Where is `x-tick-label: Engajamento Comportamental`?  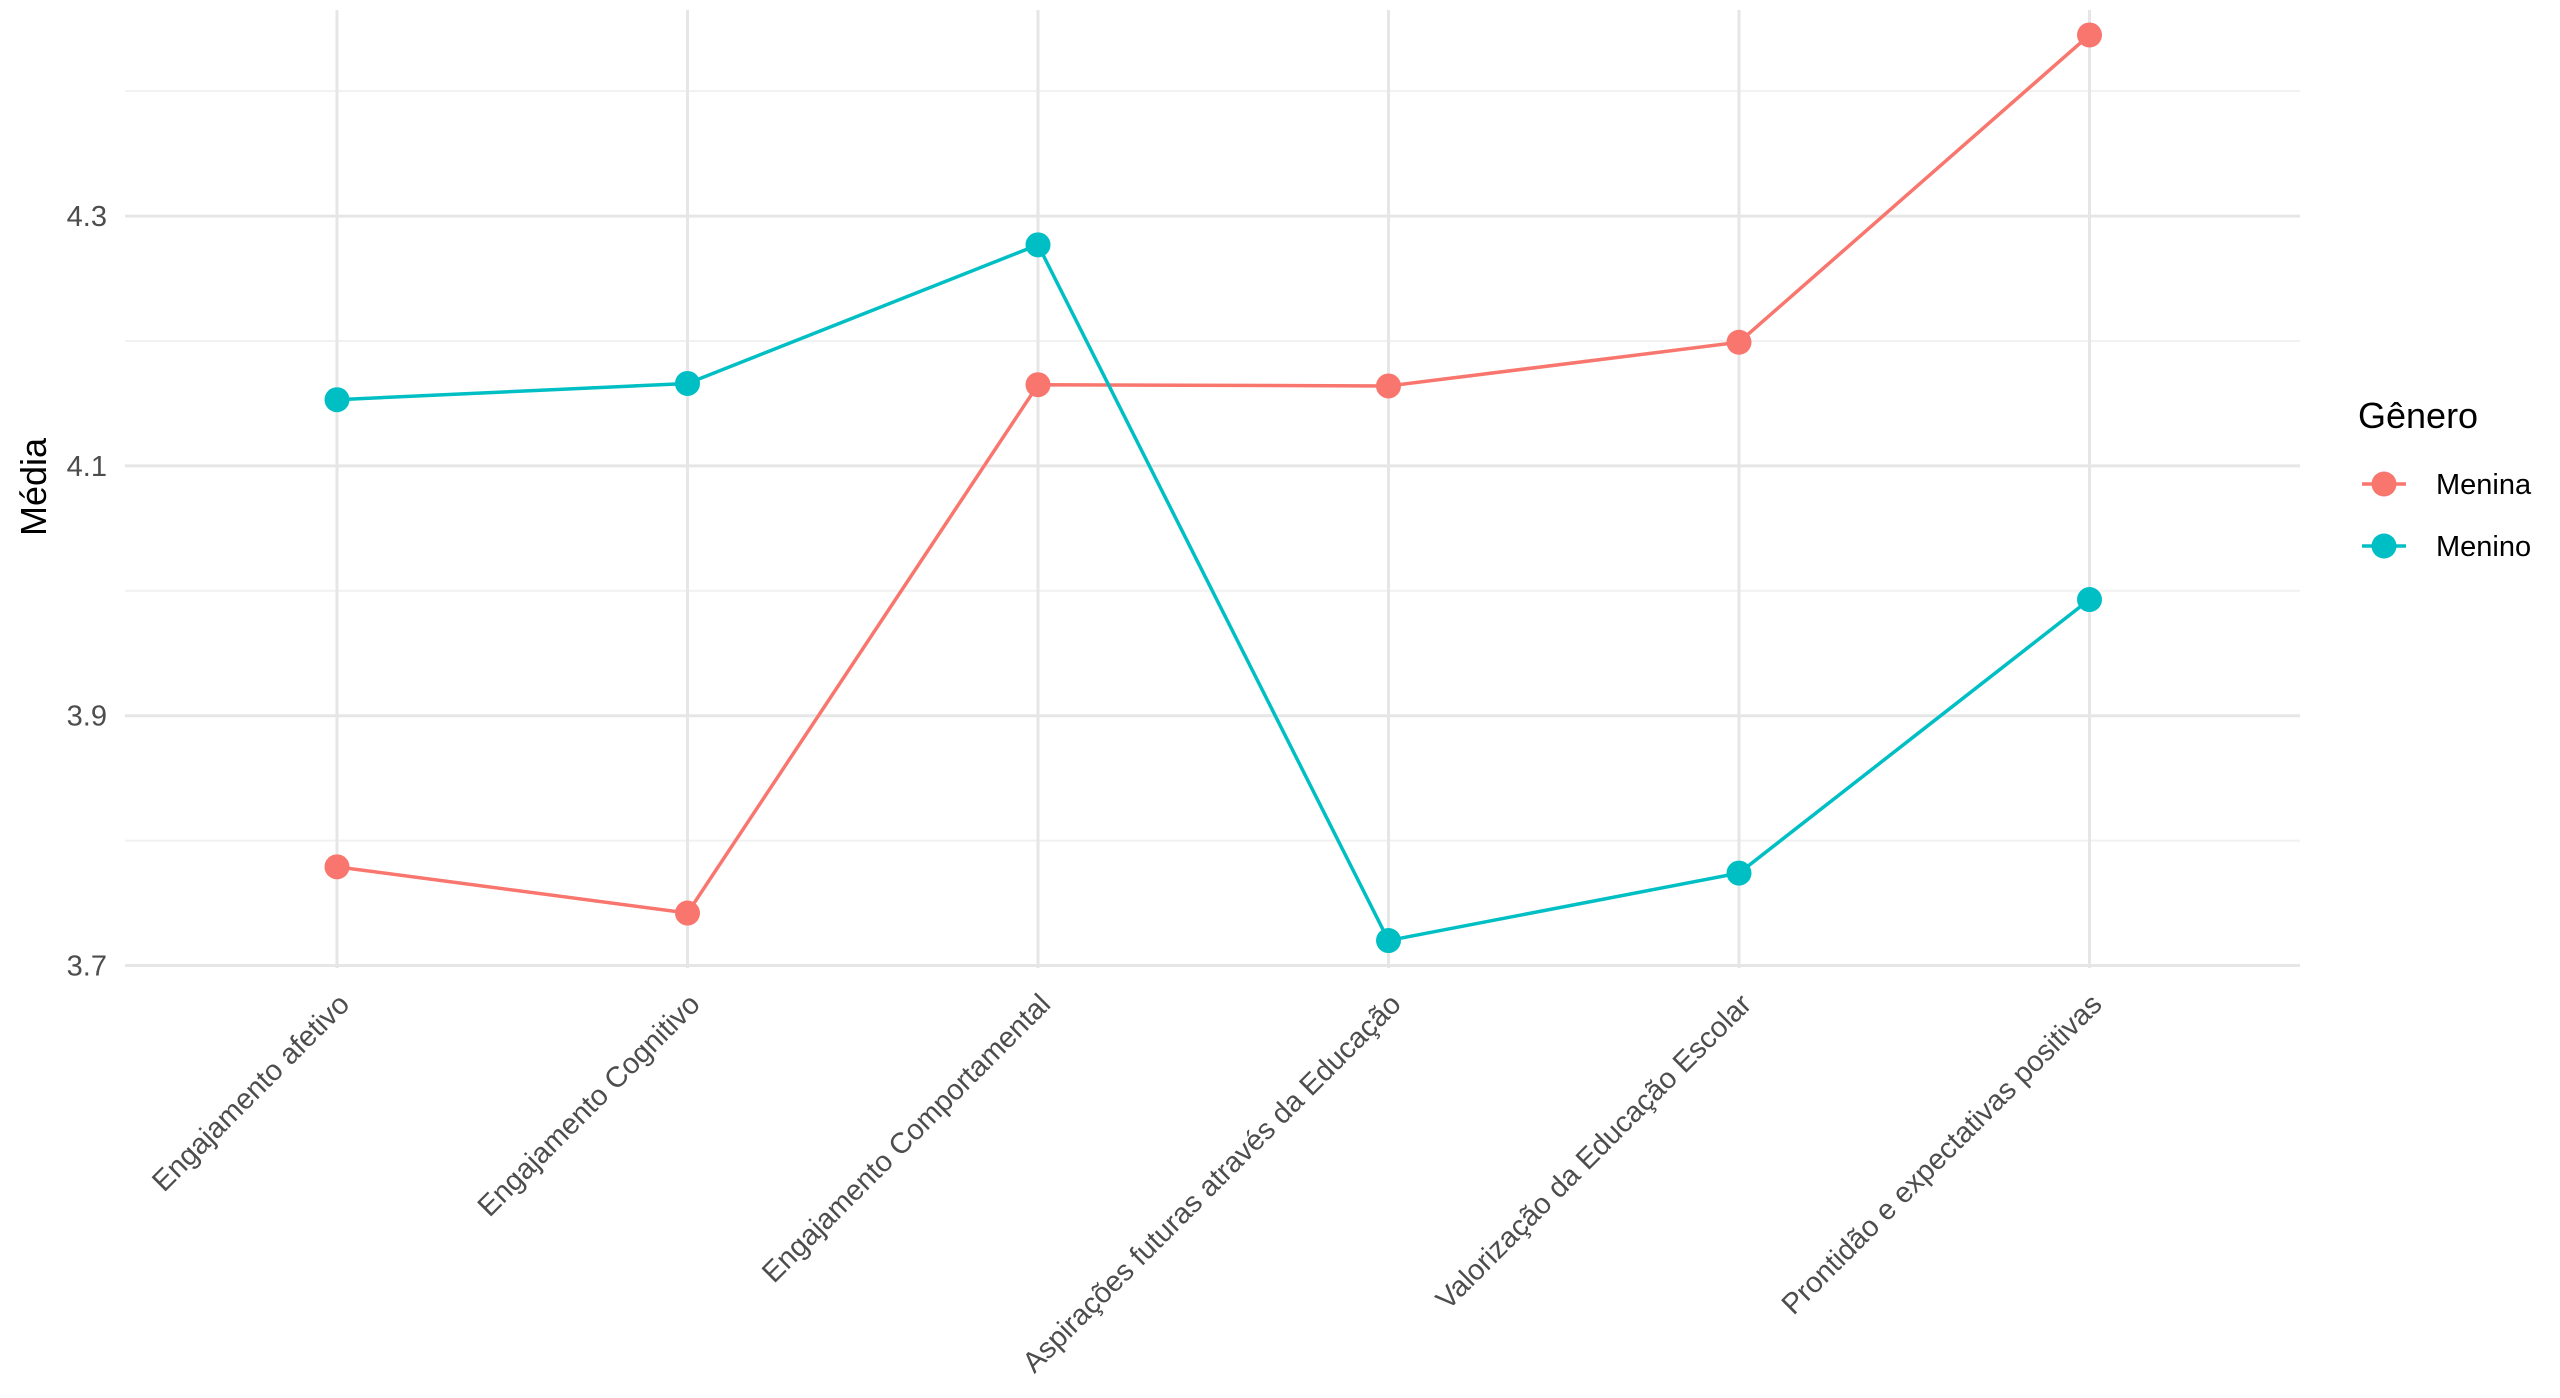
x-tick-label: Engajamento Comportamental is located at coordinates (906, 1138).